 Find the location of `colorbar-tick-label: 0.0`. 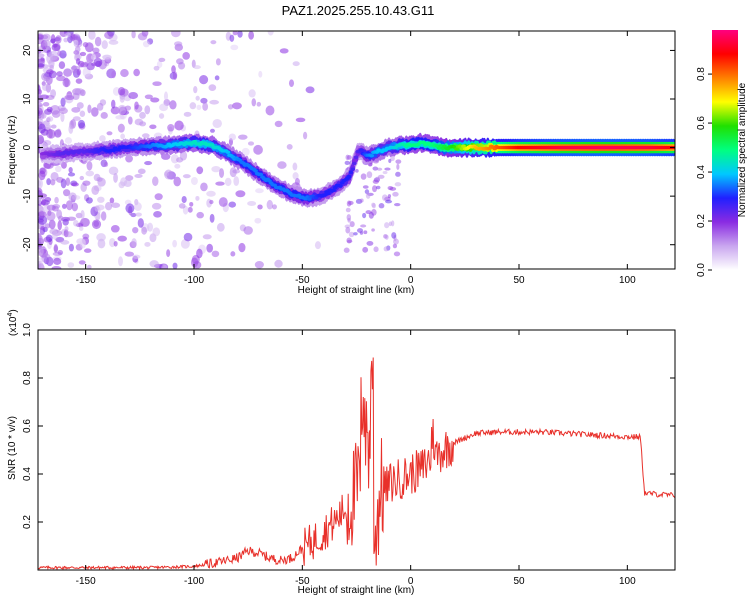

colorbar-tick-label: 0.0 is located at coordinates (701, 270).